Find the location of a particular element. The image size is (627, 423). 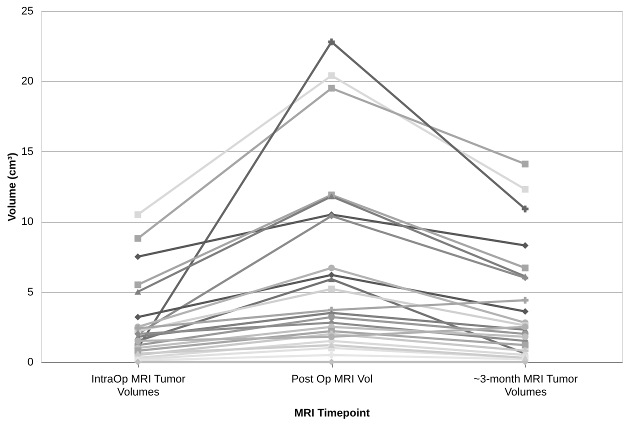

y-tick-label: 20 is located at coordinates (27, 82).